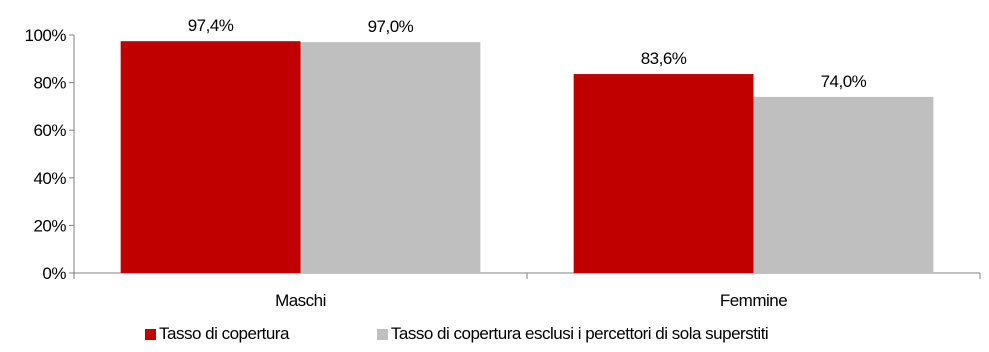  Describe the element at coordinates (49, 178) in the screenshot. I see `y-tick-label: 40%` at that location.